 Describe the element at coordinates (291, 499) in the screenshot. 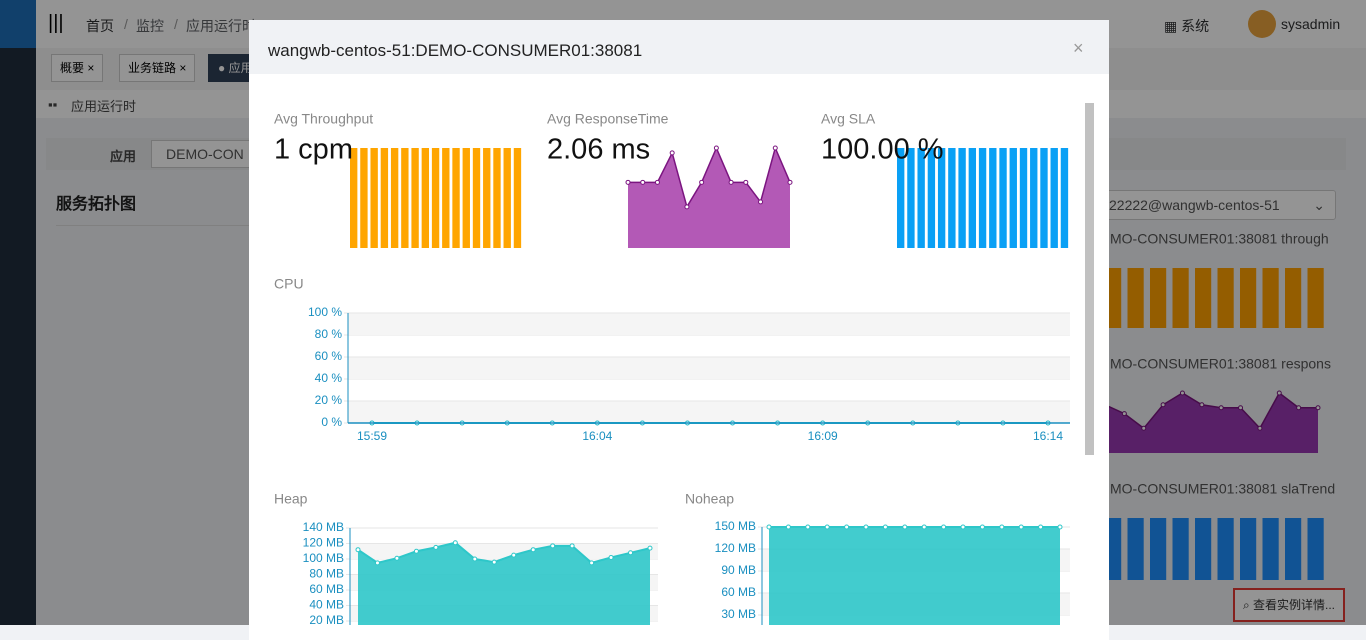

I see `chart-title: Heap` at that location.